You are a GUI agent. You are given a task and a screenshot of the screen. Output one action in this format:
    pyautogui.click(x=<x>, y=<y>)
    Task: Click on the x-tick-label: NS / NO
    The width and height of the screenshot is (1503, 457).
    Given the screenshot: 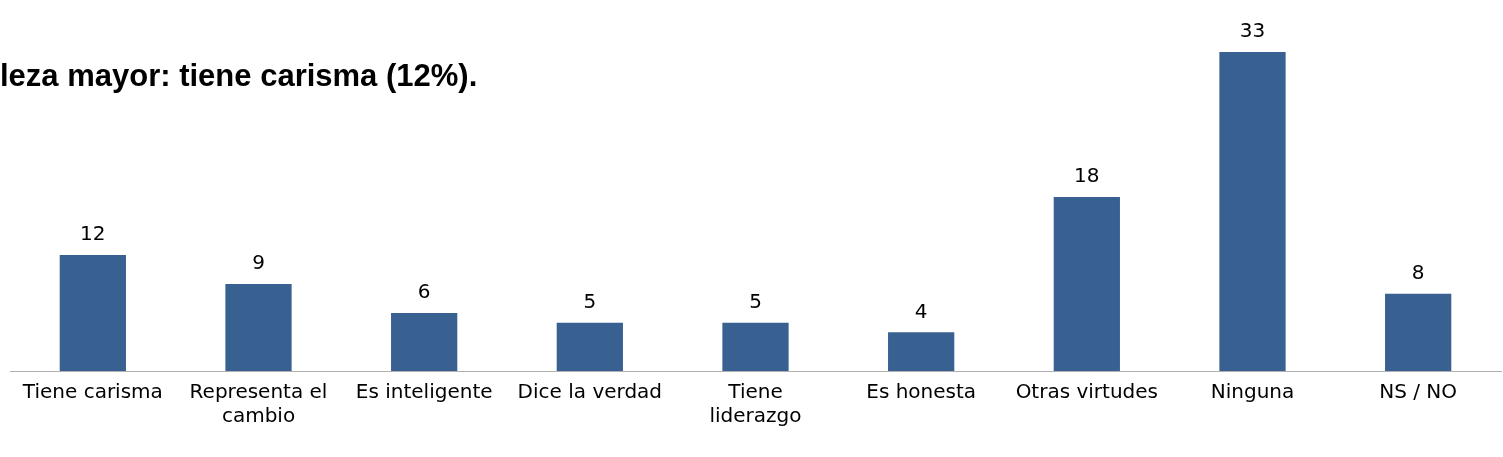 What is the action you would take?
    pyautogui.click(x=1418, y=391)
    